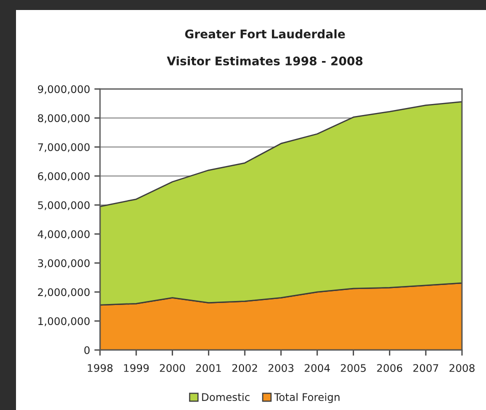 The height and width of the screenshot is (410, 486). What do you see at coordinates (64, 263) in the screenshot?
I see `y-tick-label: 3,000,000` at bounding box center [64, 263].